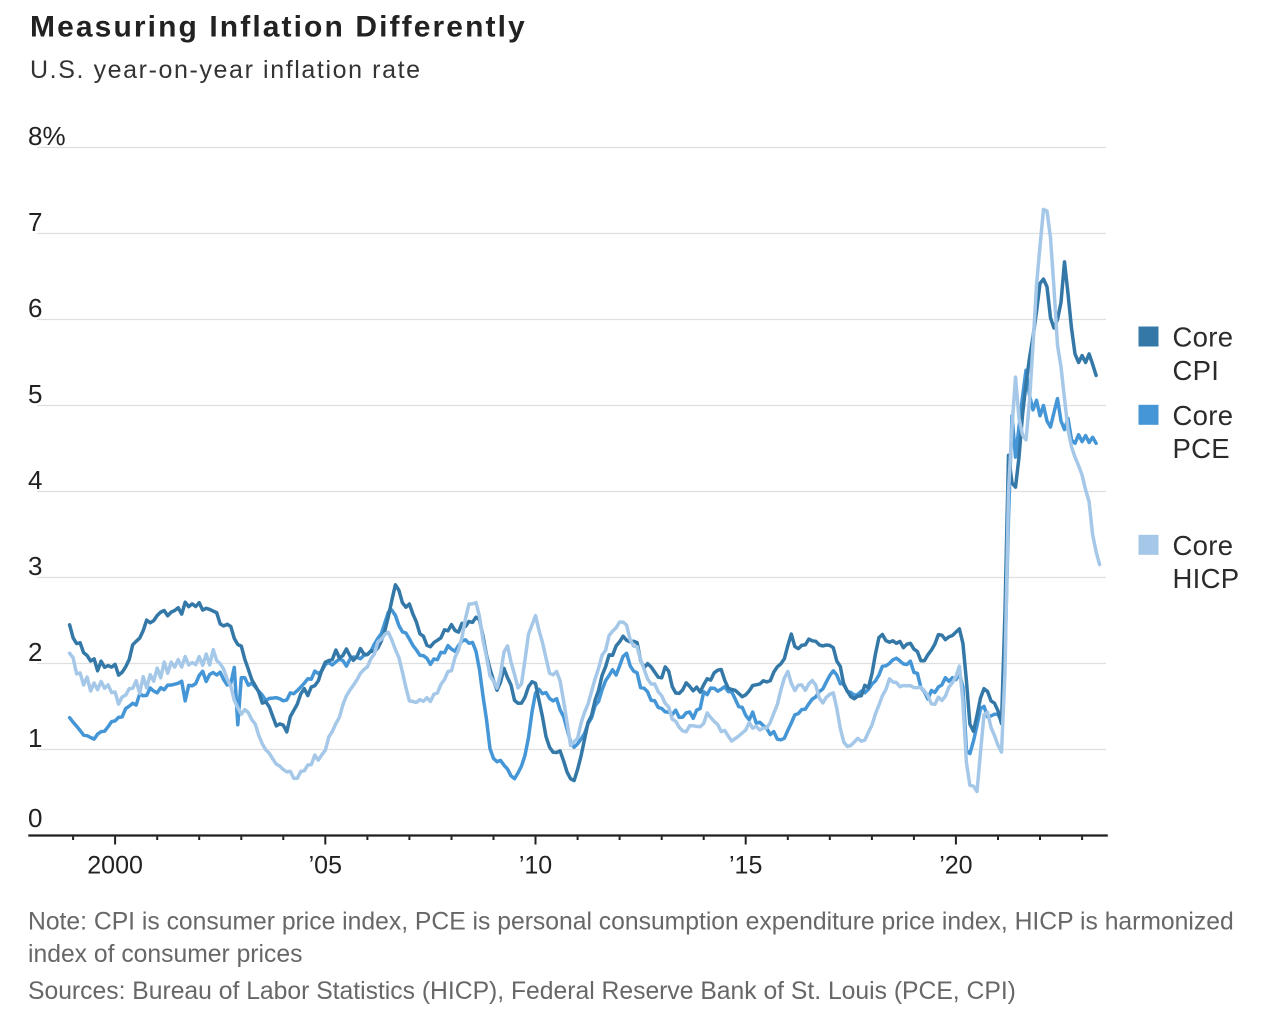 The height and width of the screenshot is (1025, 1272). What do you see at coordinates (35, 308) in the screenshot?
I see `svg-text: 6` at bounding box center [35, 308].